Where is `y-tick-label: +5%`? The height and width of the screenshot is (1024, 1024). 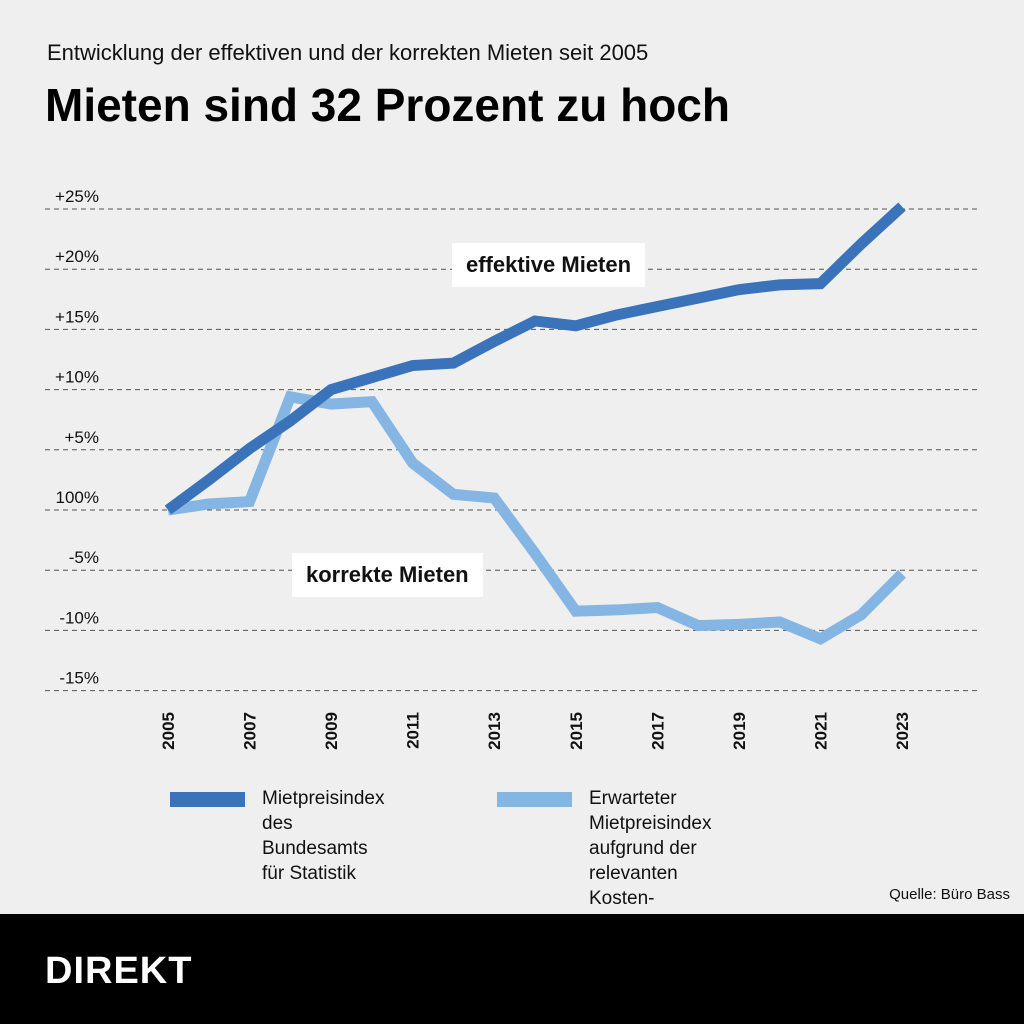
y-tick-label: +5% is located at coordinates (82, 437).